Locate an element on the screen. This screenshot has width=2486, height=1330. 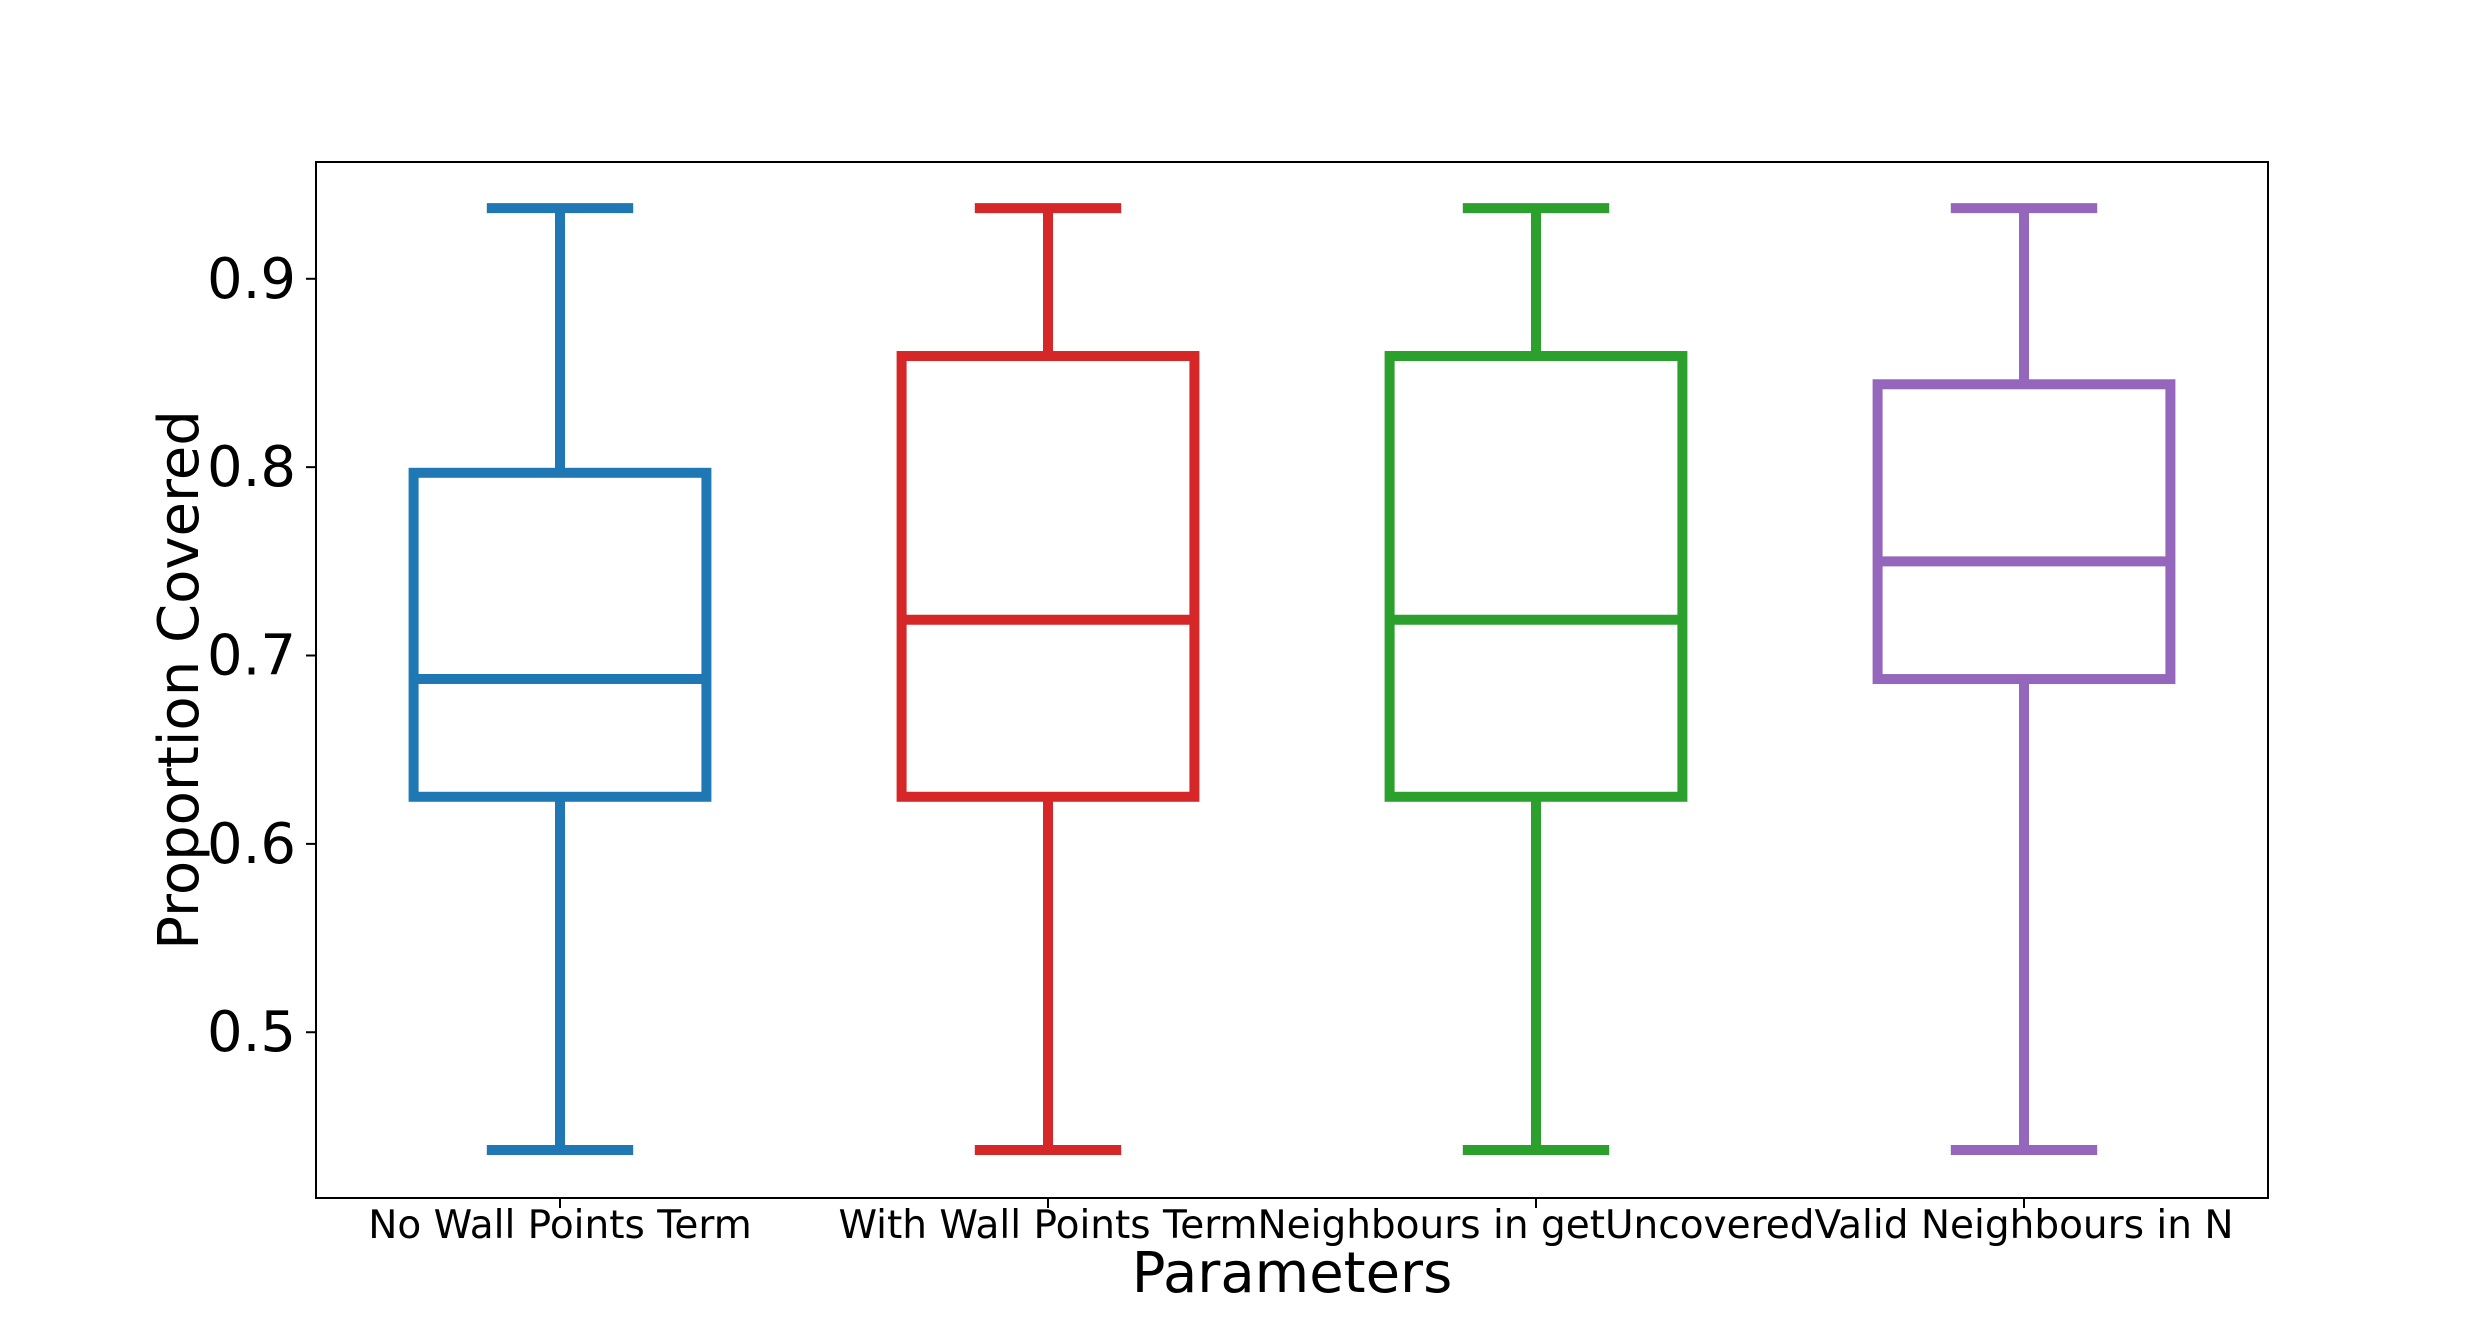
y-tick-label: 0.6 is located at coordinates (251, 844).